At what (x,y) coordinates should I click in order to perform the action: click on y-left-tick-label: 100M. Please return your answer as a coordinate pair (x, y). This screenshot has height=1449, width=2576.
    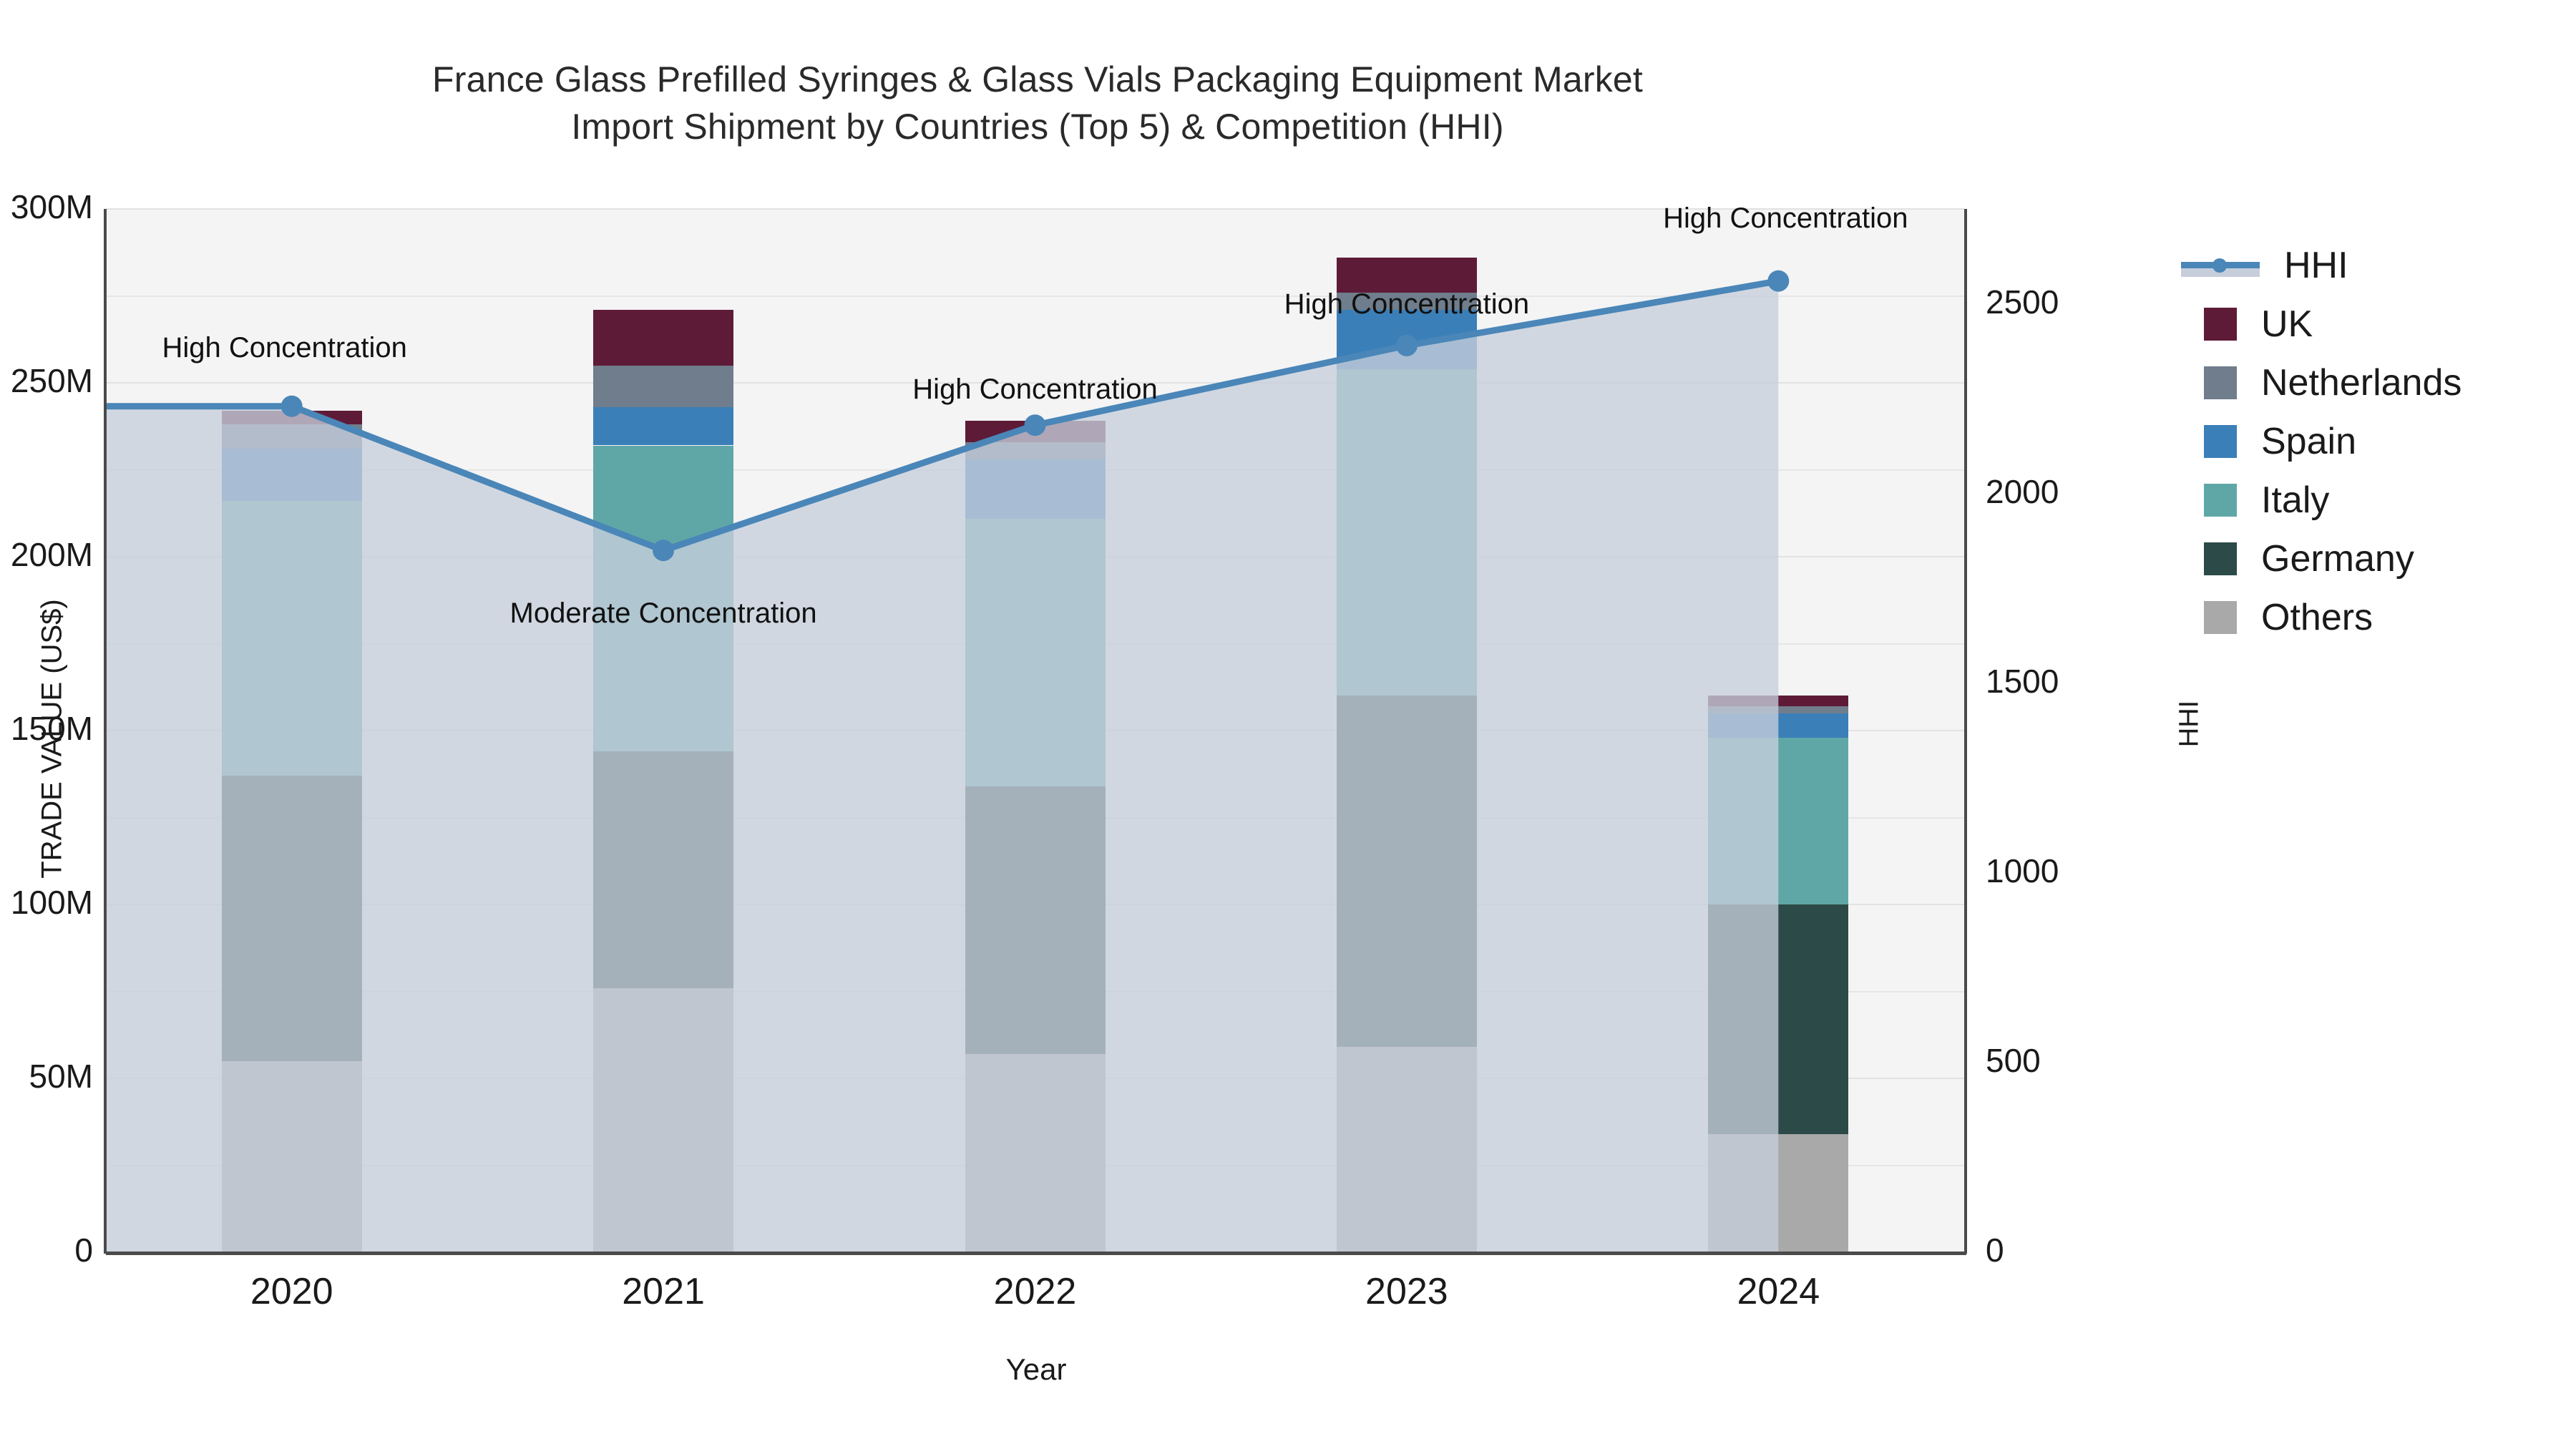
    Looking at the image, I should click on (51, 902).